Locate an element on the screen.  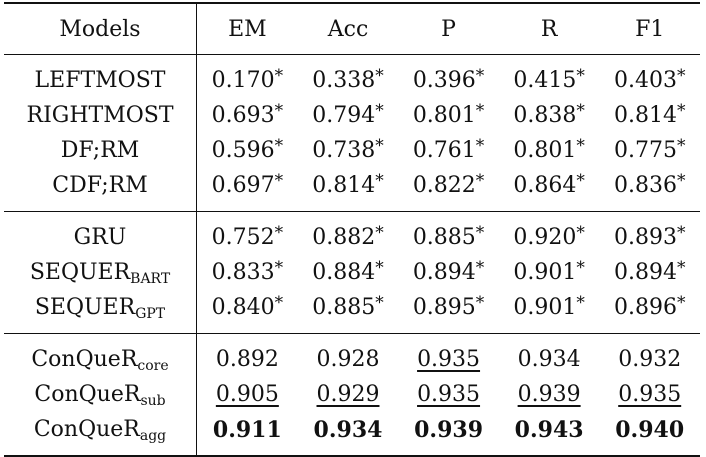
table-row: ConQueRagg 0.911 0.934 0.939 0.943 0.940 is located at coordinates (352, 434).